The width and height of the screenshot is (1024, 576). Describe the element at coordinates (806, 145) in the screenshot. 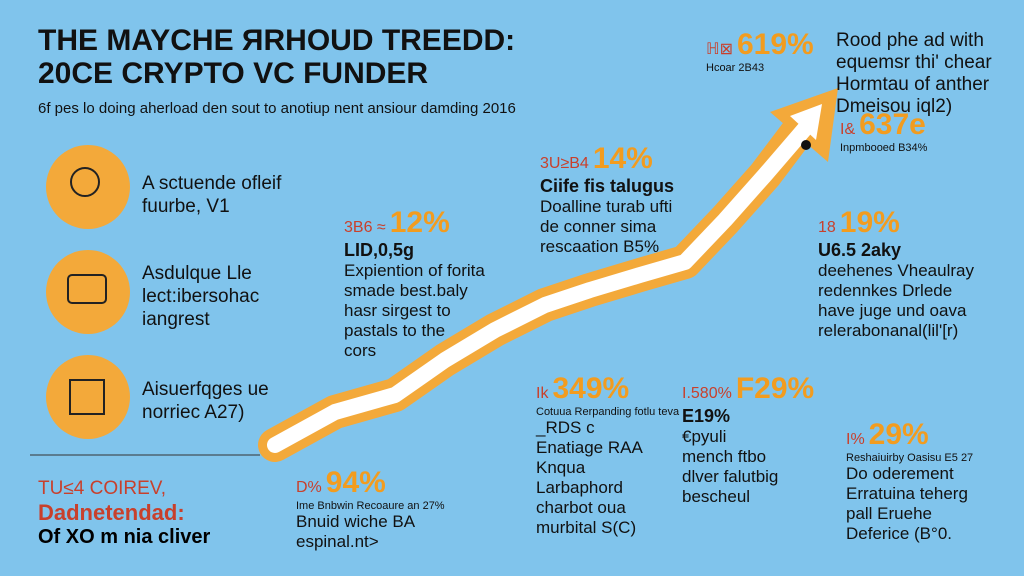

I see `dot` at that location.